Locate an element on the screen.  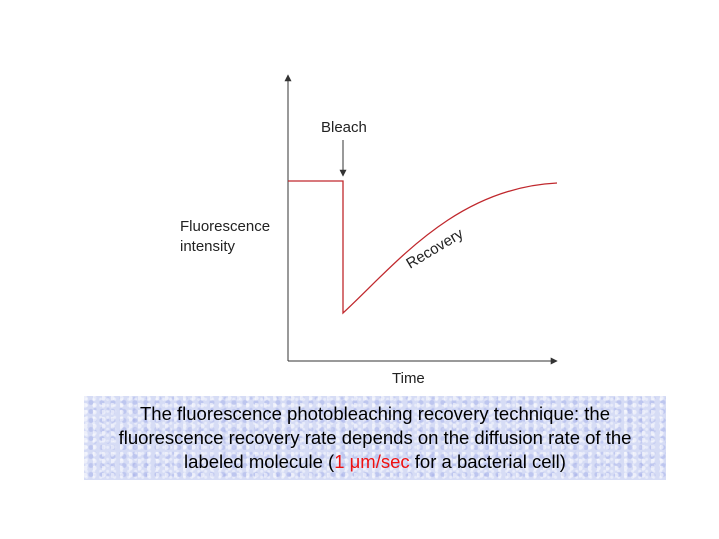
caption-part2: for a bacterial cell) is located at coordinates (487, 461).